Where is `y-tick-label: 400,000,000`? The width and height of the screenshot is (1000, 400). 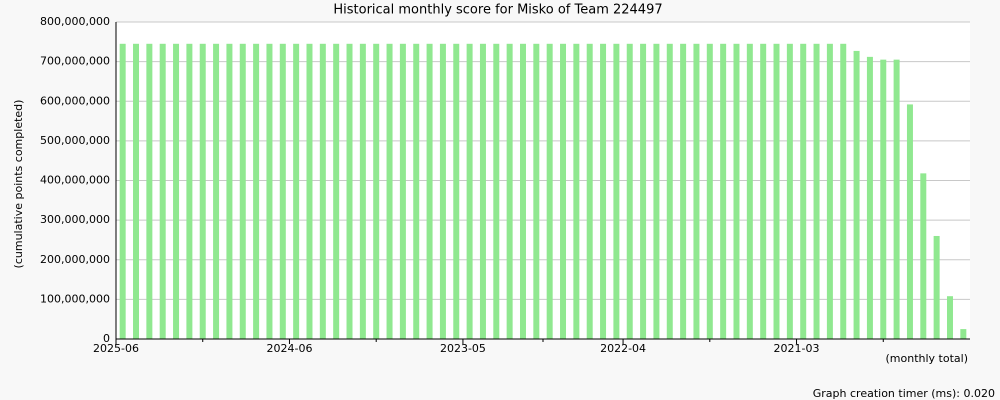
y-tick-label: 400,000,000 is located at coordinates (75, 180).